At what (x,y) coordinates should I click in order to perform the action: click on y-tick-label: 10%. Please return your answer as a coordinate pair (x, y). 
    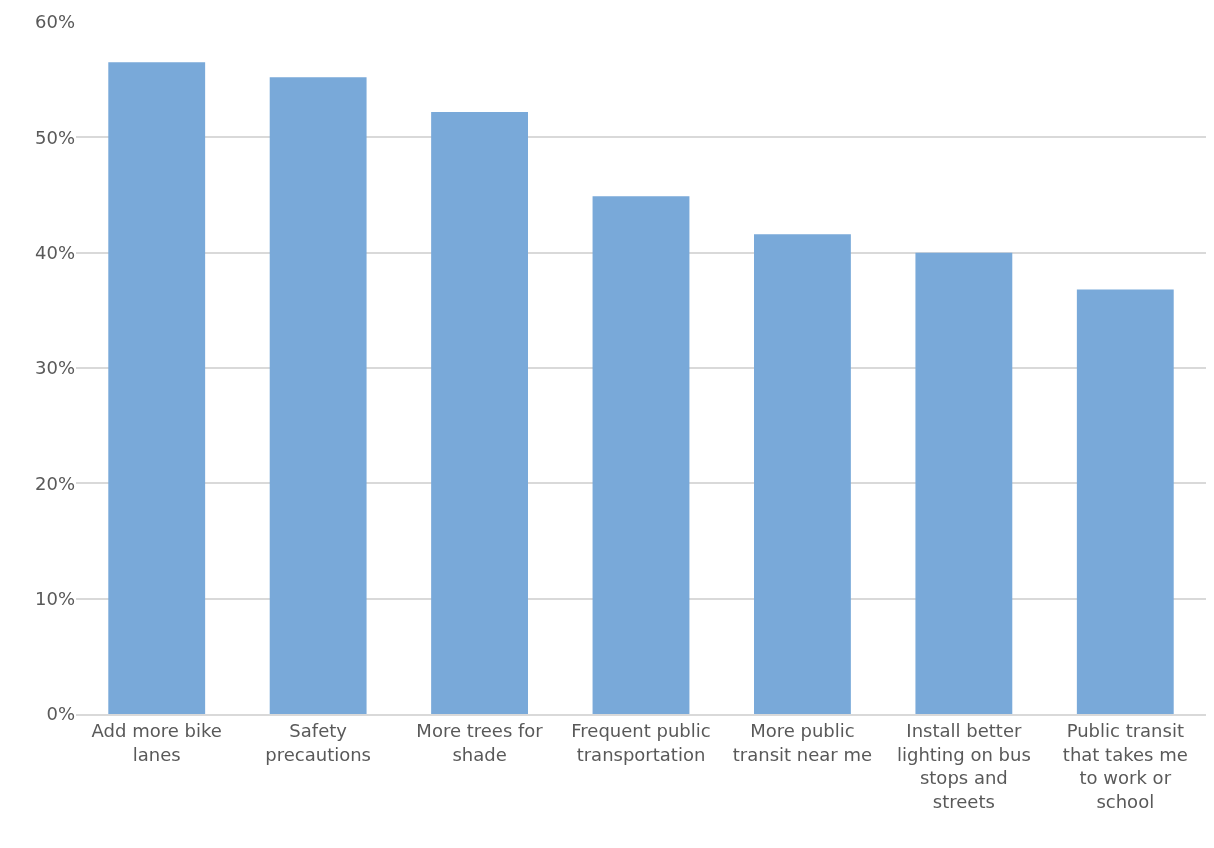
    Looking at the image, I should click on (54, 598).